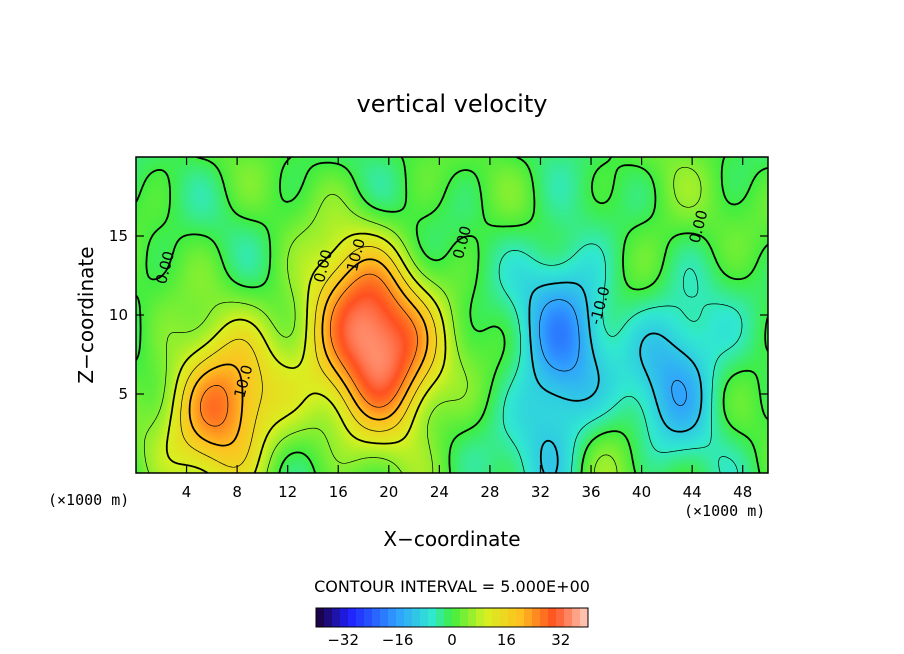 This screenshot has width=904, height=654. What do you see at coordinates (452, 586) in the screenshot?
I see `contour-interval: CONTOUR INTERVAL = 5.000E+00` at bounding box center [452, 586].